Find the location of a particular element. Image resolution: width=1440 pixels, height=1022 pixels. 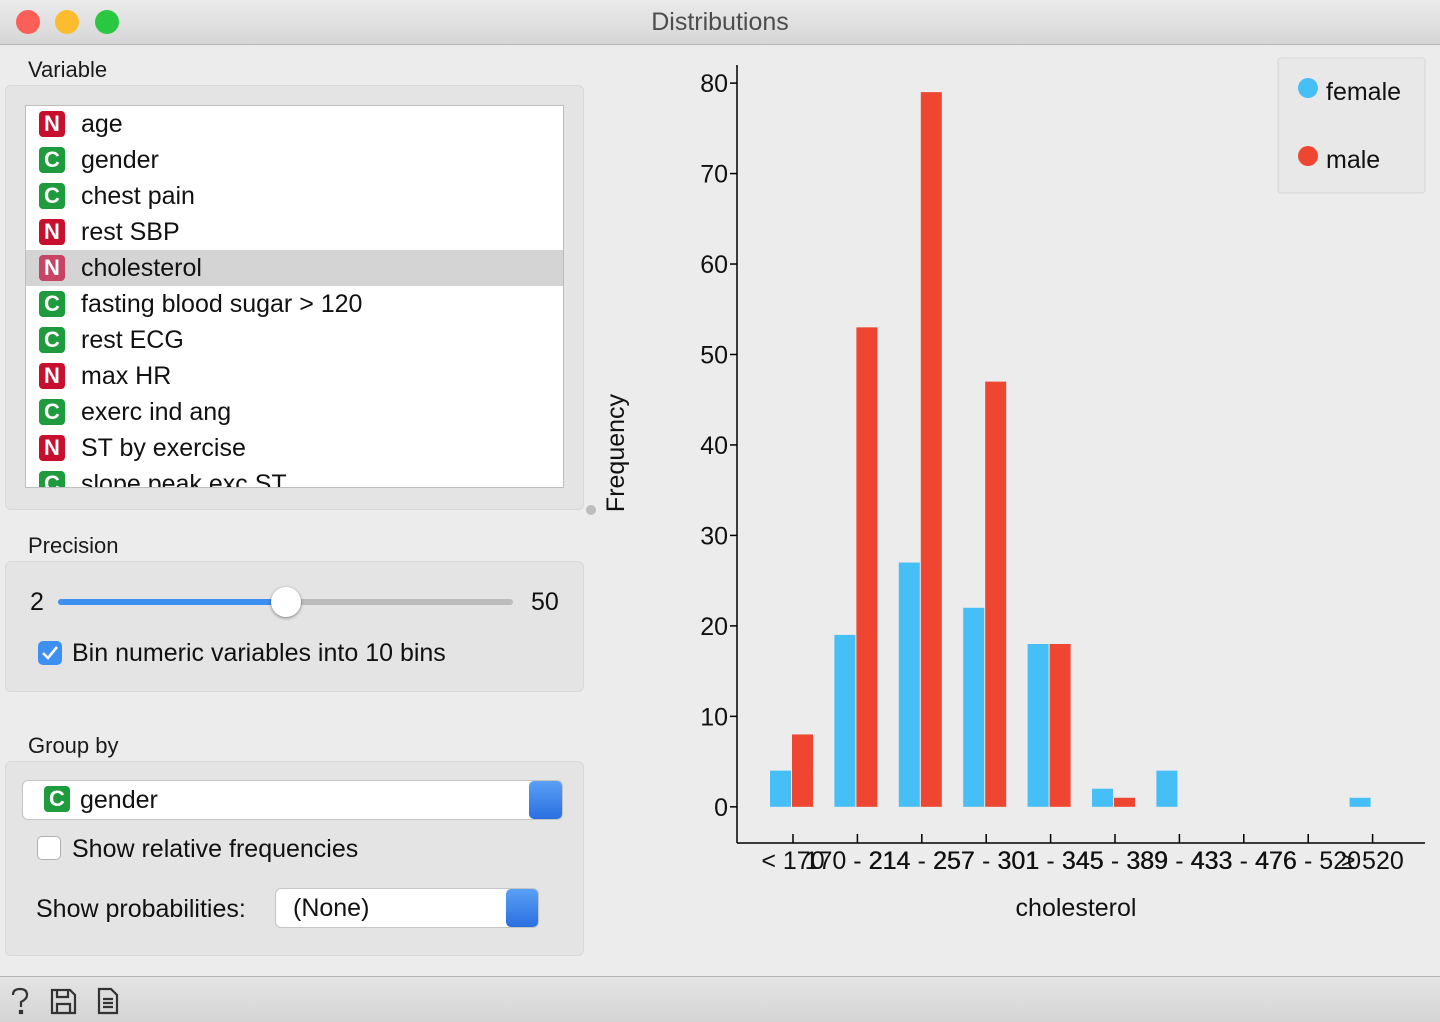

item-label: exerc ind ang is located at coordinates (156, 412).